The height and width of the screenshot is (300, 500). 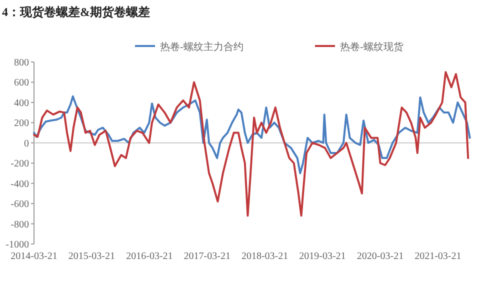 I want to click on y-tick-label: -400, so click(x=19, y=184).